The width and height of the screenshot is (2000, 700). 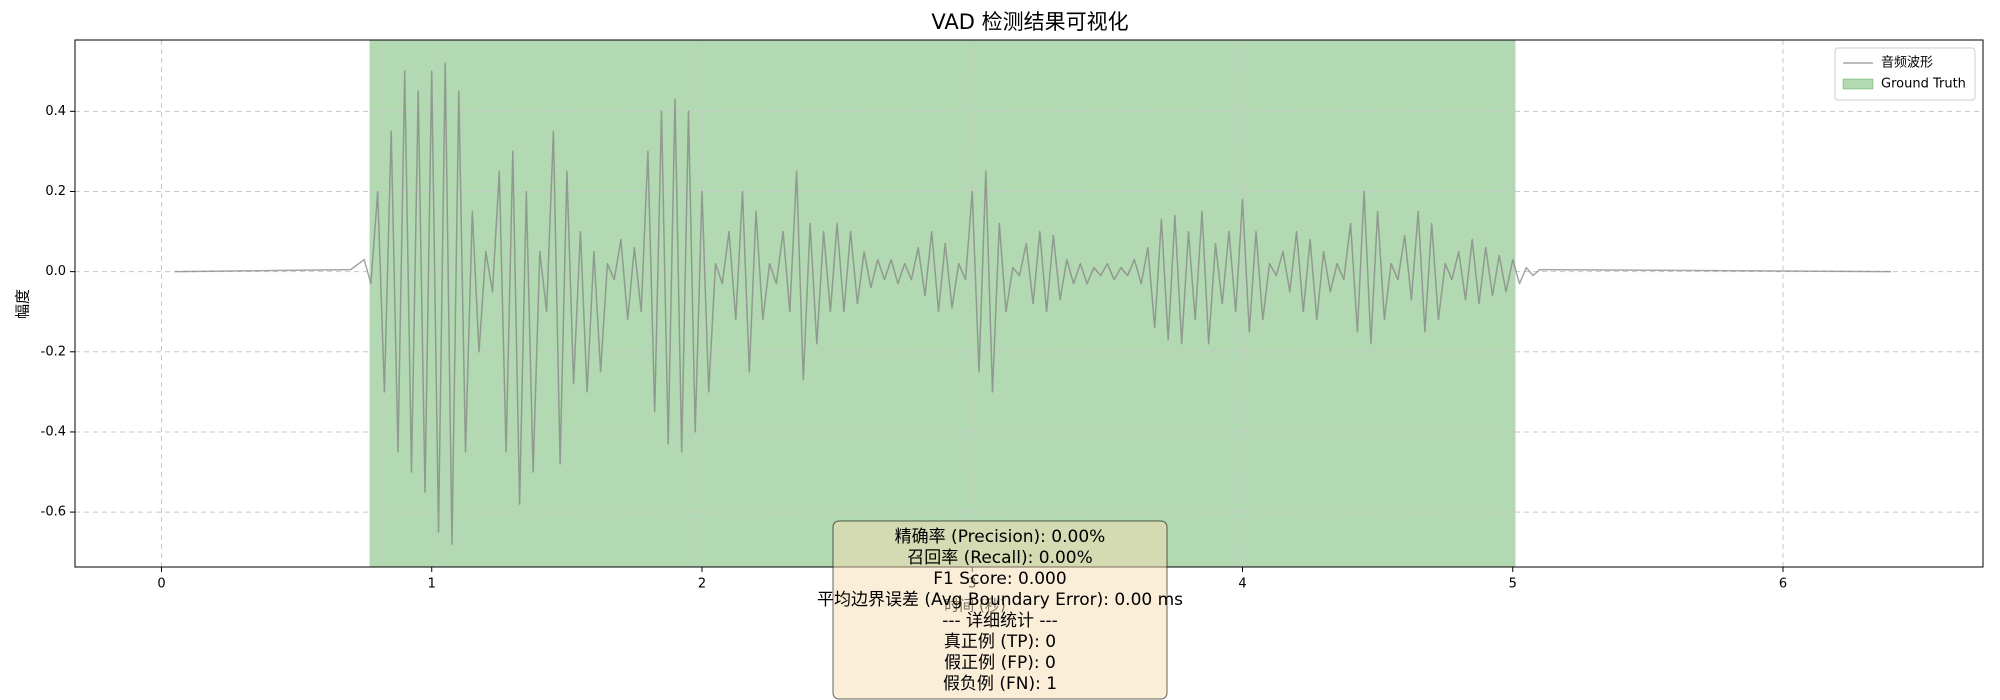 I want to click on y-tick-label: 0.4, so click(x=55, y=111).